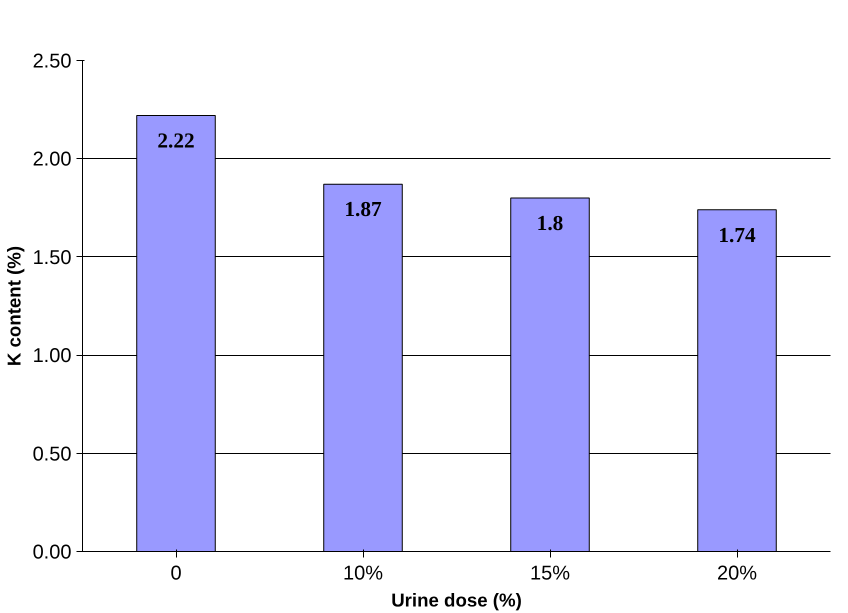  I want to click on y-tick-label: 0.00, so click(52, 553).